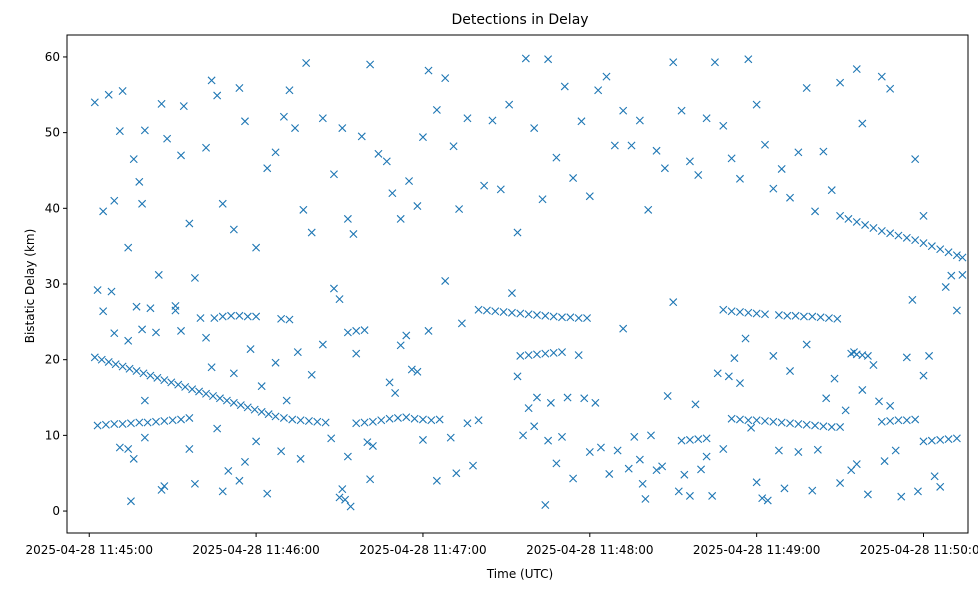 The image size is (978, 594). Describe the element at coordinates (52, 133) in the screenshot. I see `y-tick-label: 50` at that location.